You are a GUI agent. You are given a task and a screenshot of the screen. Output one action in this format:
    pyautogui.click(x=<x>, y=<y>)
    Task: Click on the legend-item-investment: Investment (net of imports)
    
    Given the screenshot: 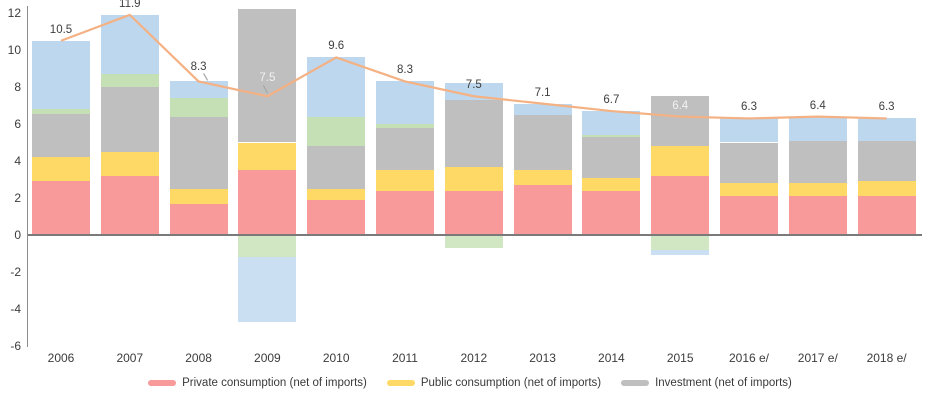 What is the action you would take?
    pyautogui.click(x=706, y=383)
    